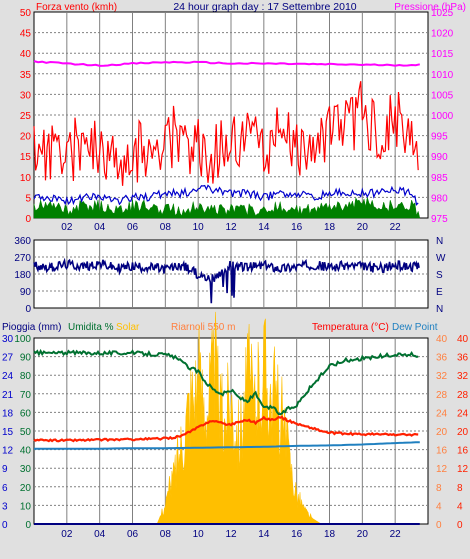  What do you see at coordinates (442, 376) in the screenshot?
I see `temp-tick-left: 32` at bounding box center [442, 376].